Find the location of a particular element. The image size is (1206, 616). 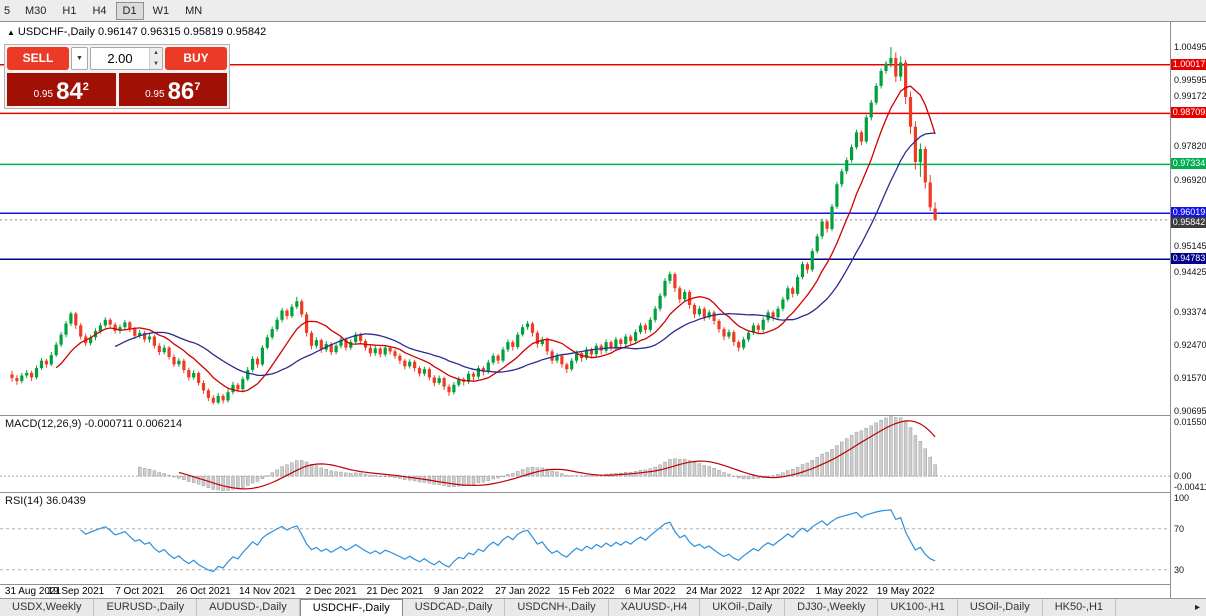

line-price-label: 1.00017 is located at coordinates (1188, 64).